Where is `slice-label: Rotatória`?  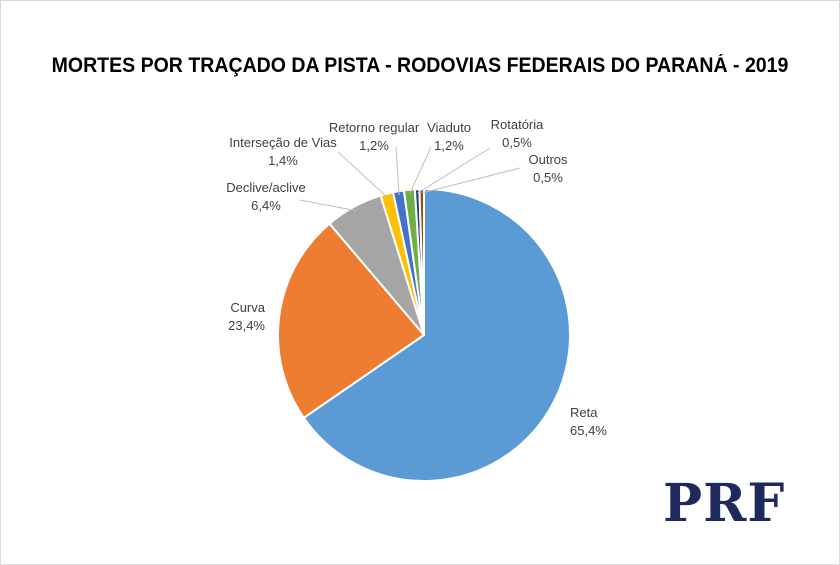
slice-label: Rotatória is located at coordinates (518, 124).